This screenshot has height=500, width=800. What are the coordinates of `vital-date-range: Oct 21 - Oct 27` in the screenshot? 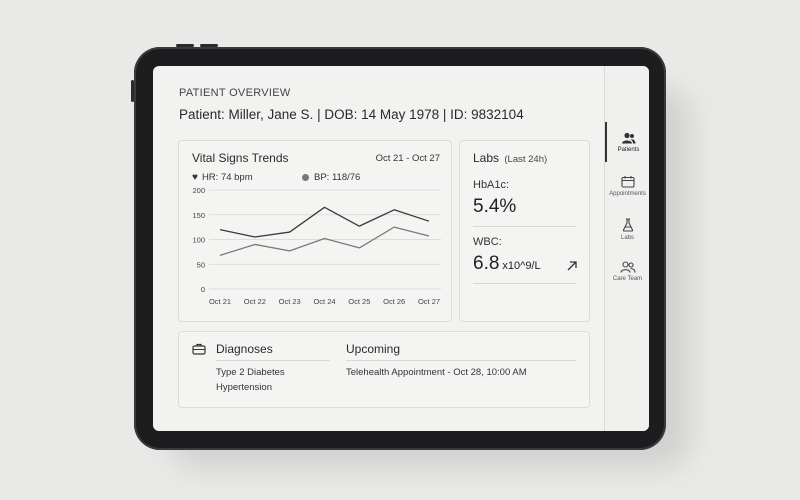 It's located at (407, 158).